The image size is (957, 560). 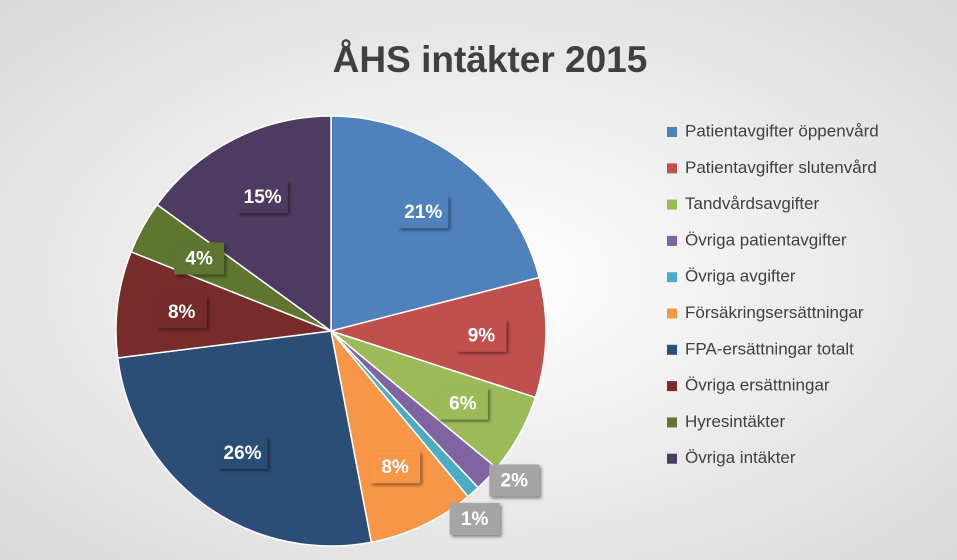 I want to click on data-label: 6%, so click(x=463, y=404).